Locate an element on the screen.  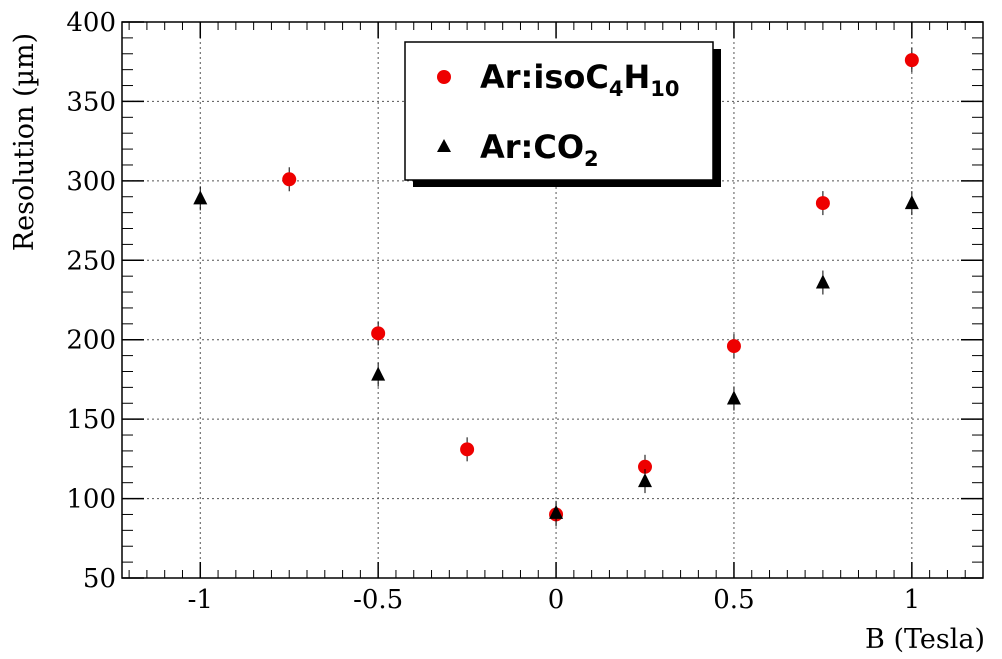
legend-label-ar-isoc4h10-sub1: 4 is located at coordinates (616, 89).